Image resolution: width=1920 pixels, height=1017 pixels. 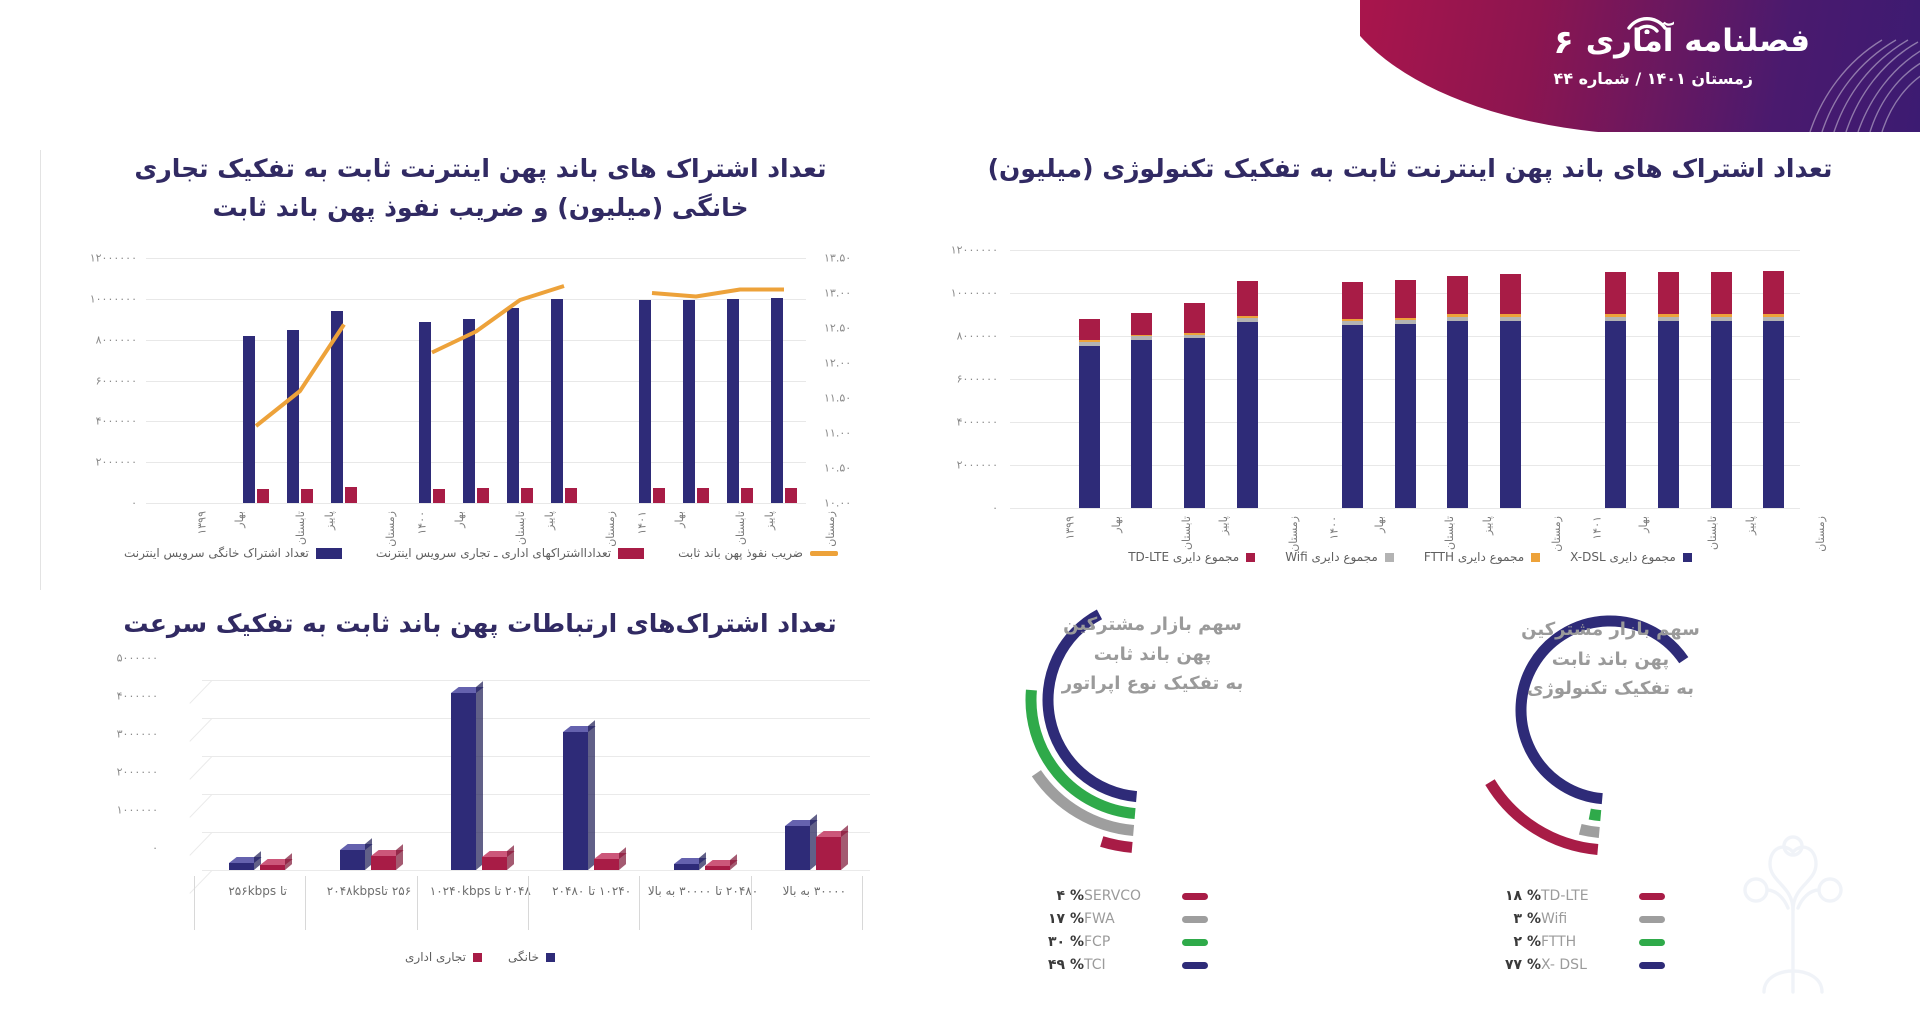 I want to click on header-title: فصلنامه آماری, so click(x=1697, y=41).